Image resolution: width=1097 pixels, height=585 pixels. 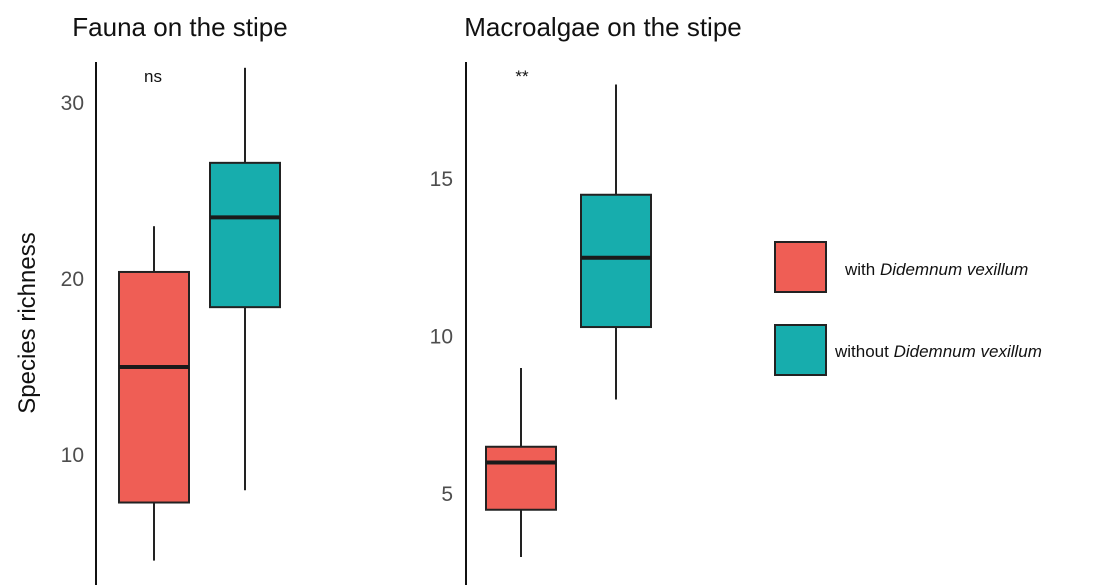 I want to click on legend-label-prefix: without, so click(x=864, y=351).